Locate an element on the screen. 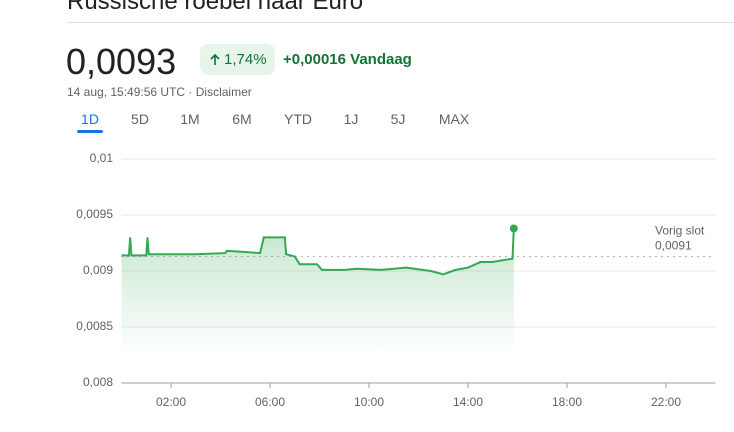 This screenshot has width=734, height=432. change-pct: 1,74% is located at coordinates (245, 59).